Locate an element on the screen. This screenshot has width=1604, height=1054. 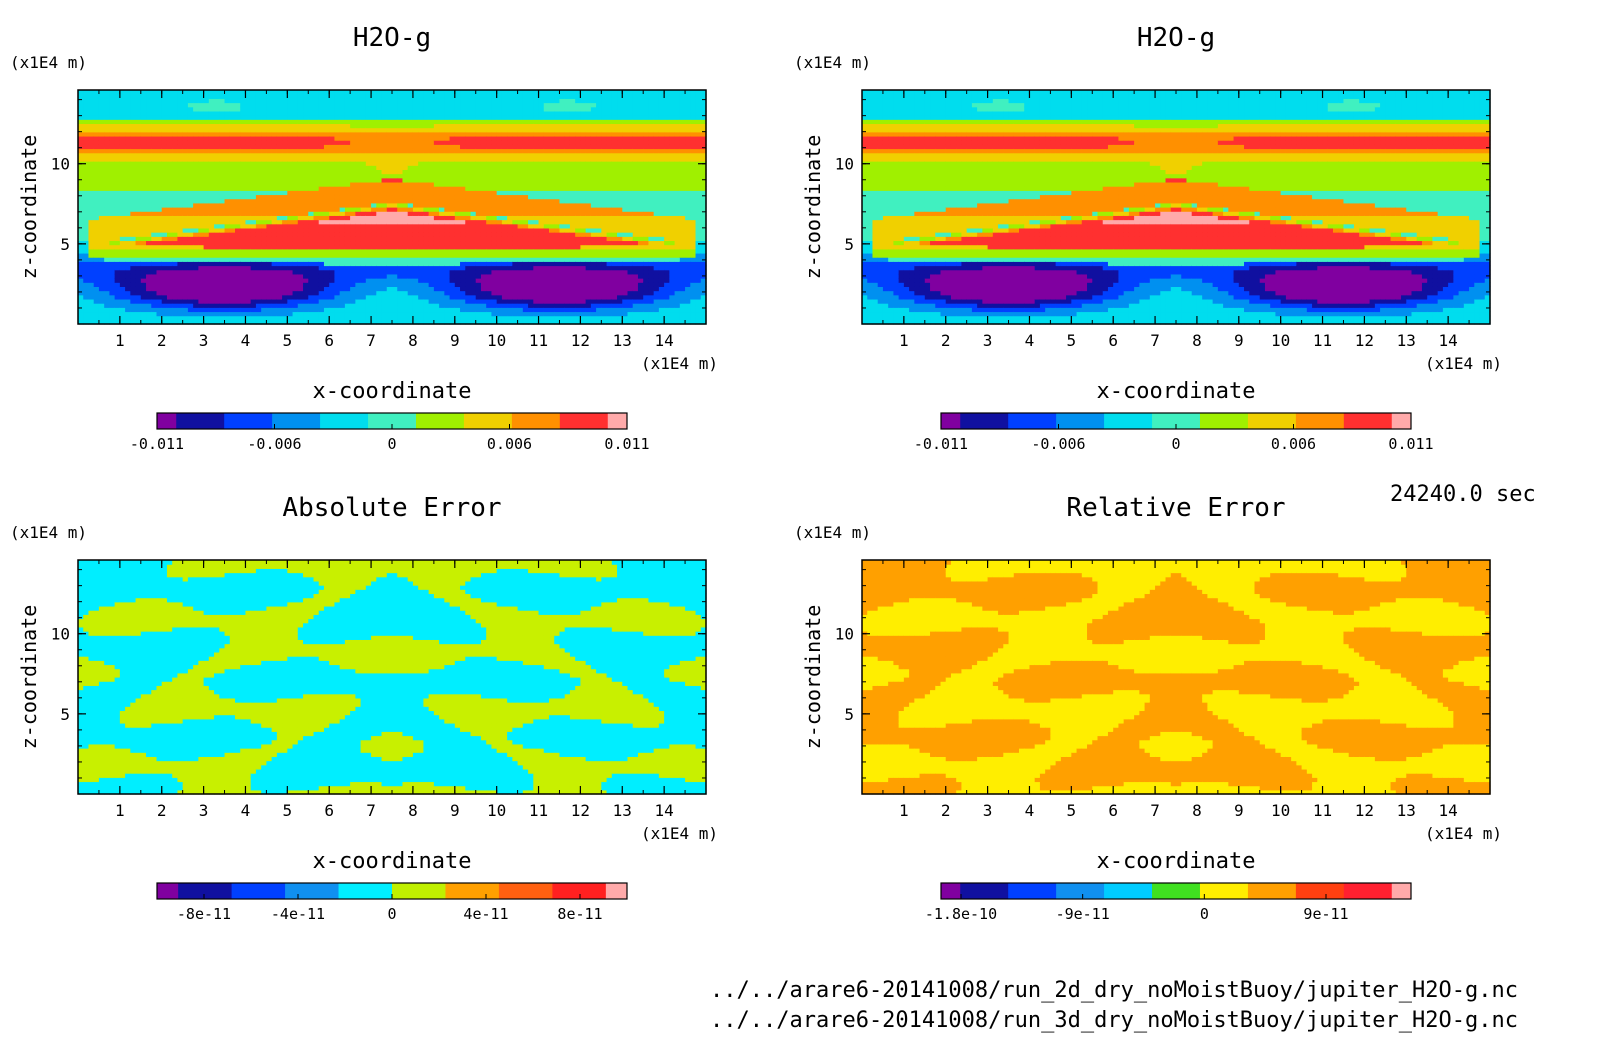
colorbar-label: -4e-11 is located at coordinates (298, 914).